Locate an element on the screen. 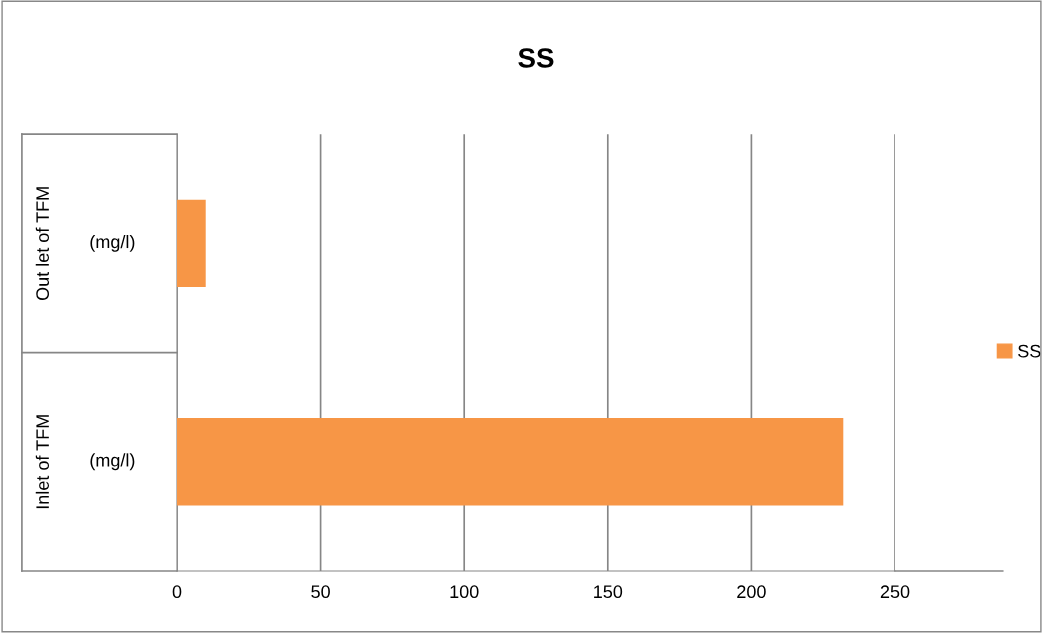 Image resolution: width=1043 pixels, height=633 pixels. x-tick-label: 250 is located at coordinates (895, 592).